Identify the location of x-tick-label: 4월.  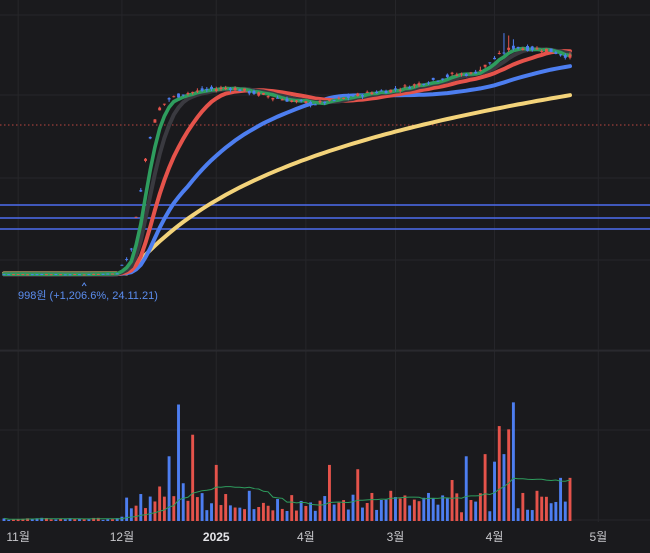
(306, 537).